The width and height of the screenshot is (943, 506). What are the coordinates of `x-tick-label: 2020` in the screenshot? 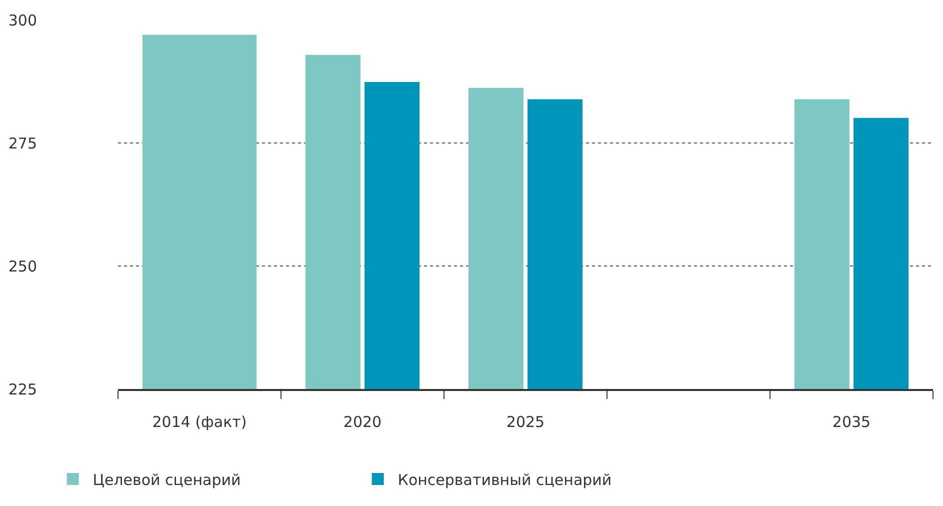 It's located at (362, 421).